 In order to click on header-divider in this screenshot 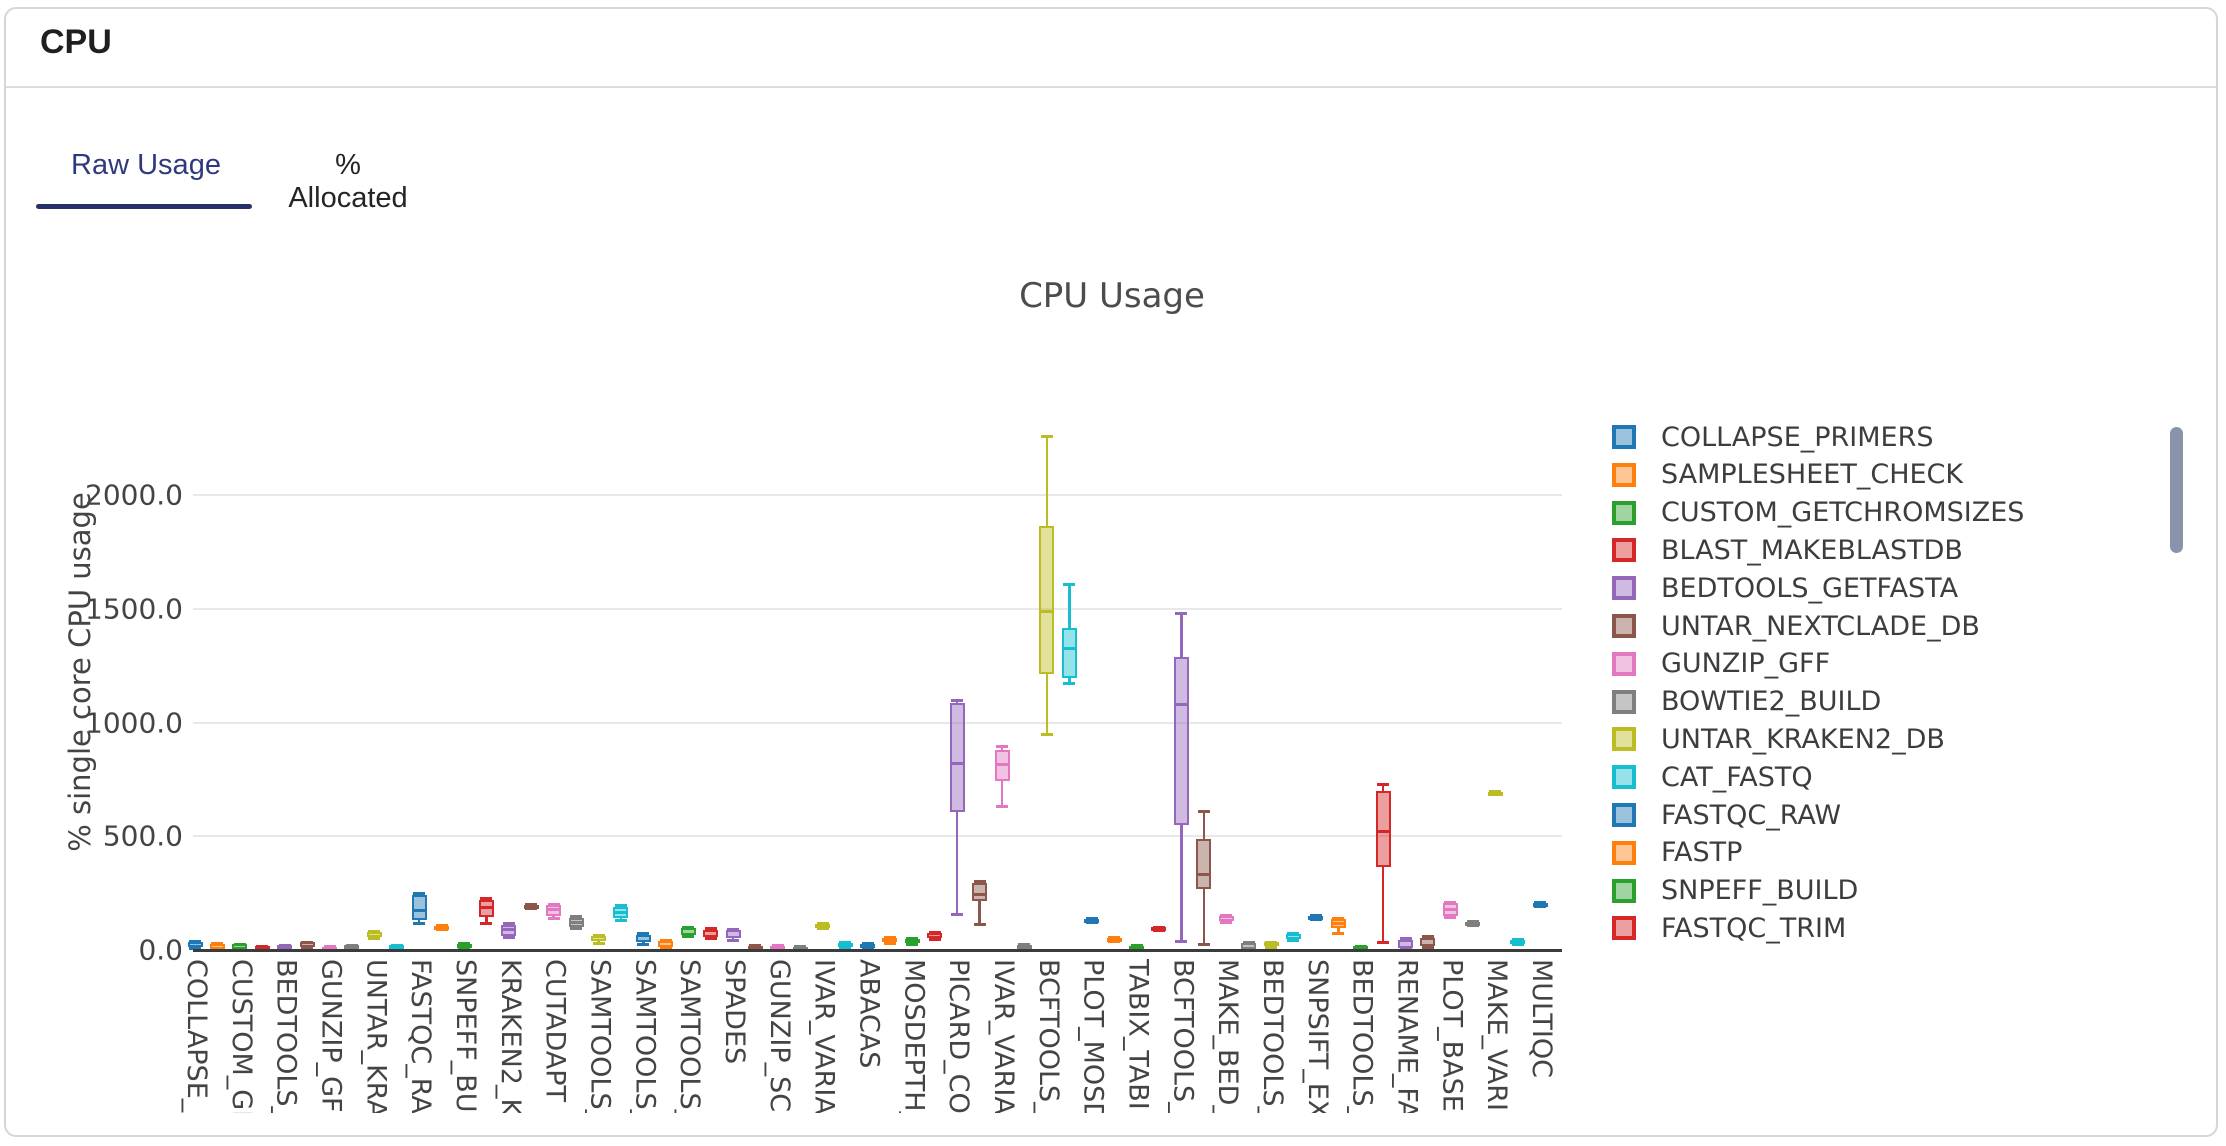, I will do `click(1111, 87)`.